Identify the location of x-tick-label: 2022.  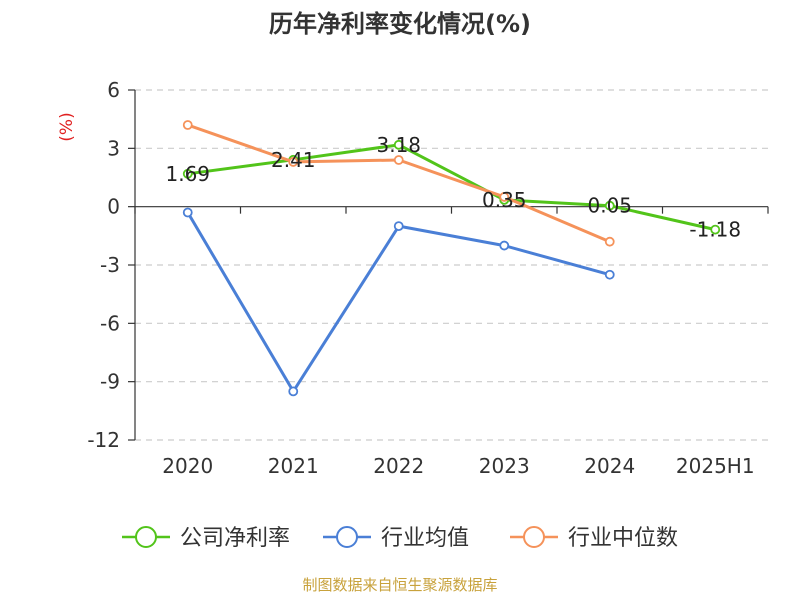
(398, 466).